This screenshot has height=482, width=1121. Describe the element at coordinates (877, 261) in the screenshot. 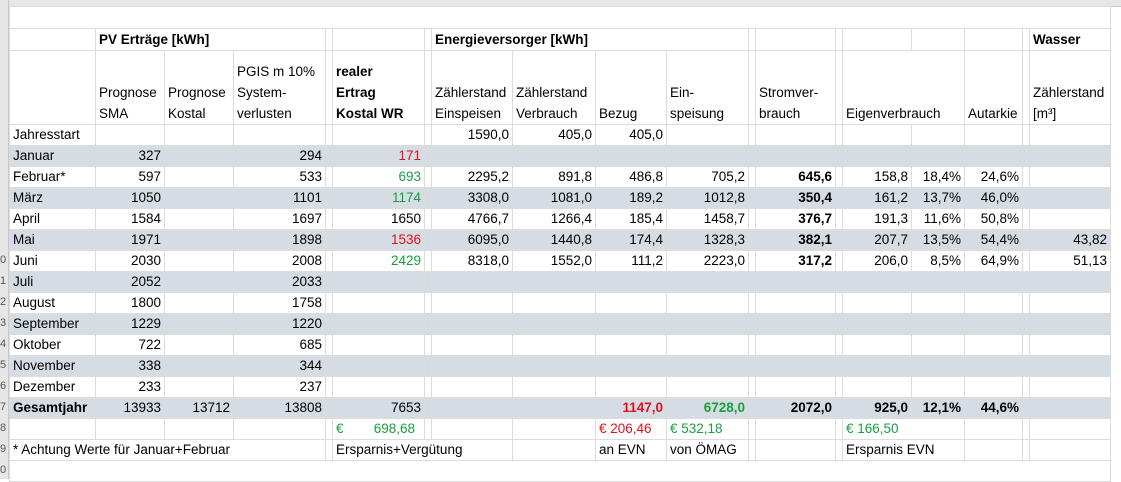

I see `eigenverbrauch: 206,0` at that location.